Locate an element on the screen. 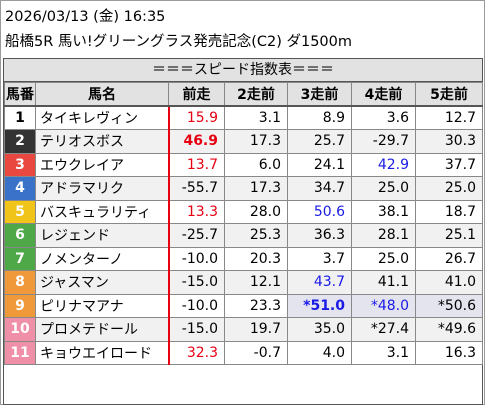 The height and width of the screenshot is (407, 487). table-row: 5 バスキュラリティ 13.3 28.0 50.6 38.1 18.7 is located at coordinates (243, 211).